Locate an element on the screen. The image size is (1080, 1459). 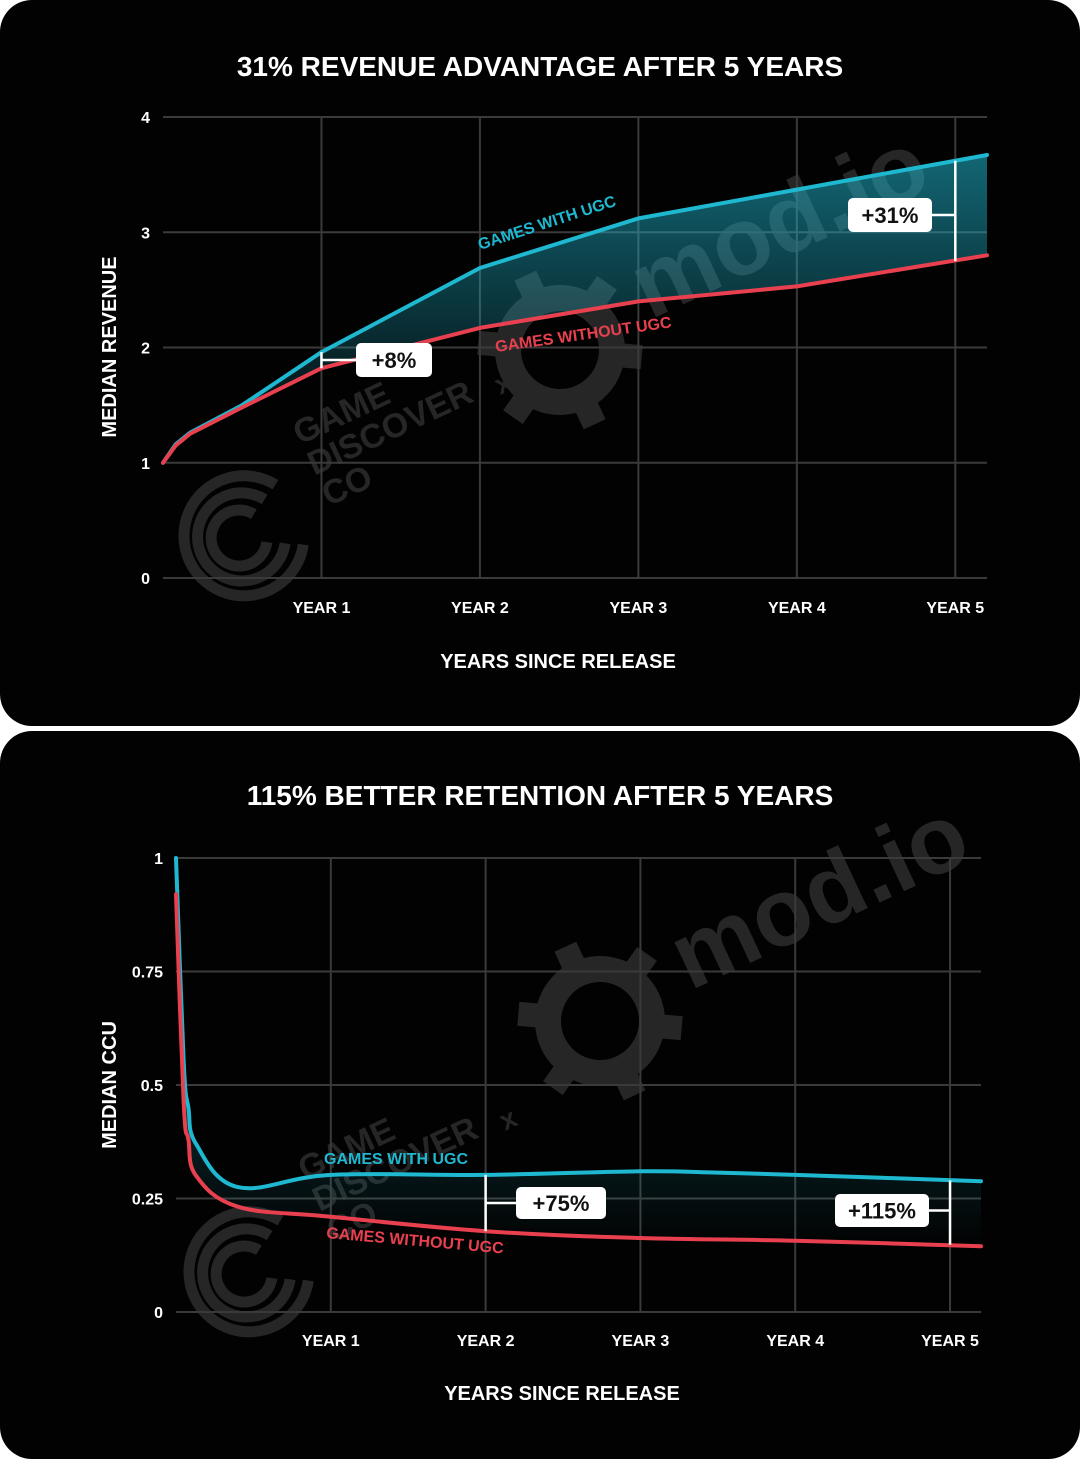
annotation-badge-label: +8% is located at coordinates (394, 360).